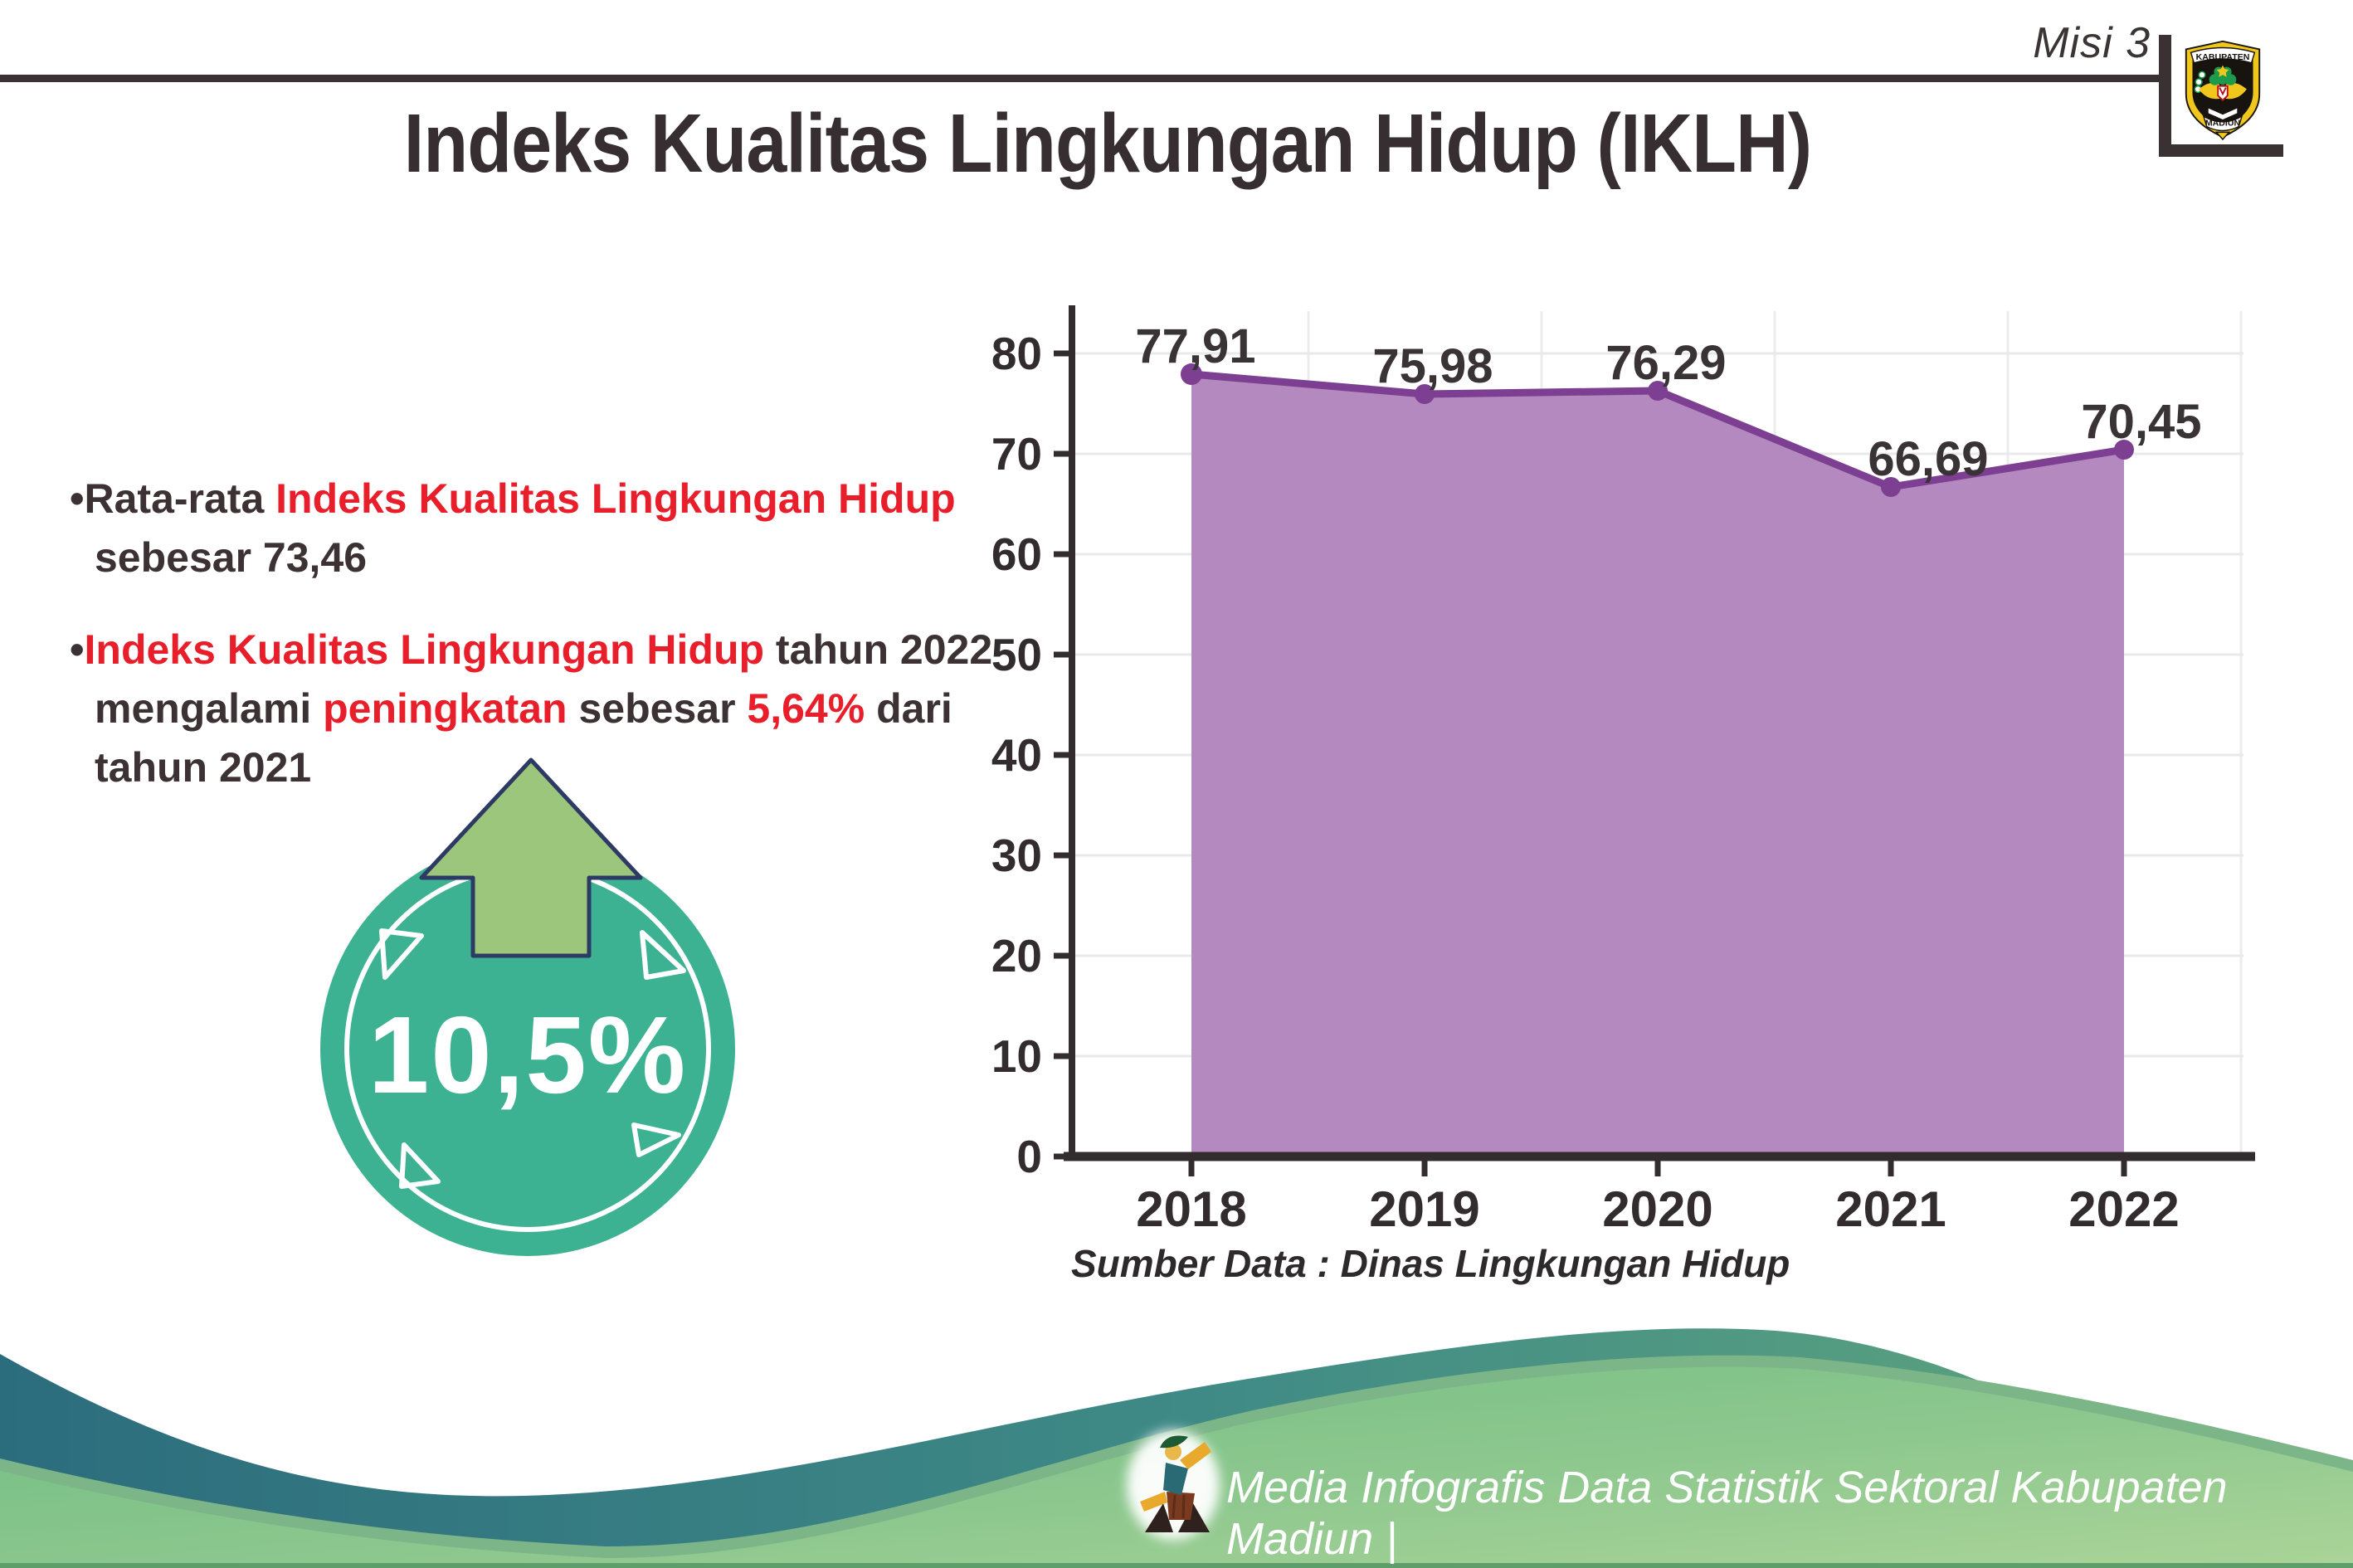  Describe the element at coordinates (1432, 366) in the screenshot. I see `data-label-2019: 75,98` at that location.